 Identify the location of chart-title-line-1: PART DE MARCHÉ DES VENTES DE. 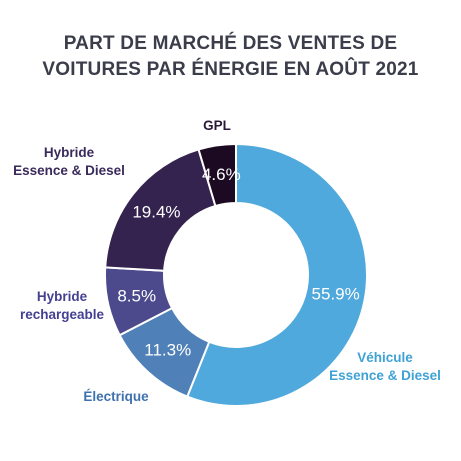
(230, 43).